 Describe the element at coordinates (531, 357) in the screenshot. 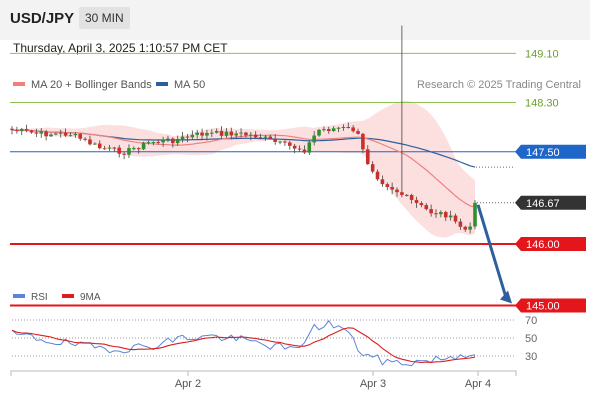

I see `rsi-tick-2: 30` at that location.